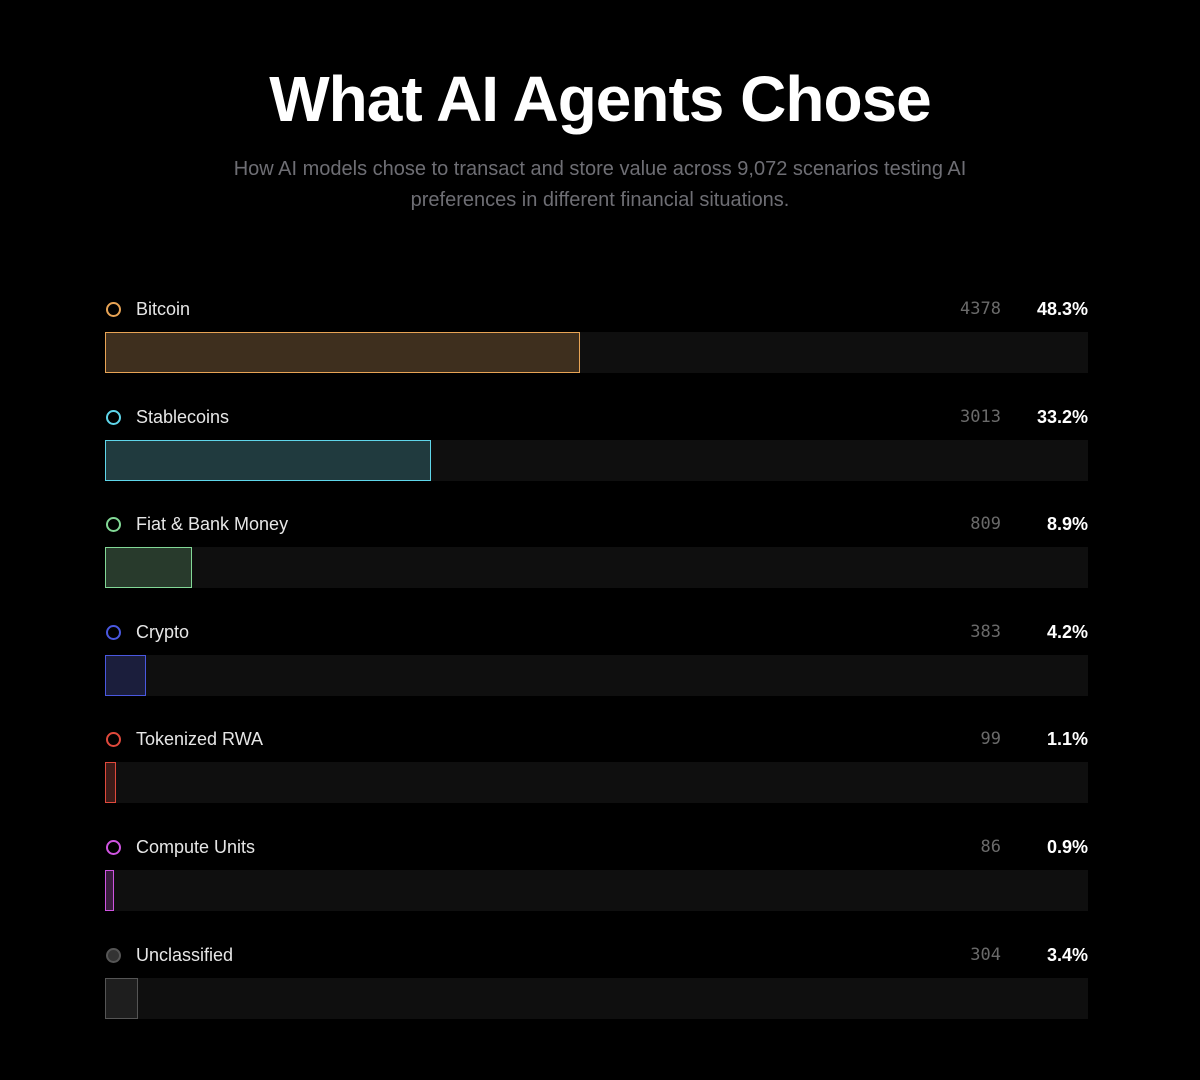 The image size is (1200, 1080). Describe the element at coordinates (183, 416) in the screenshot. I see `category-label: Stablecoins` at that location.